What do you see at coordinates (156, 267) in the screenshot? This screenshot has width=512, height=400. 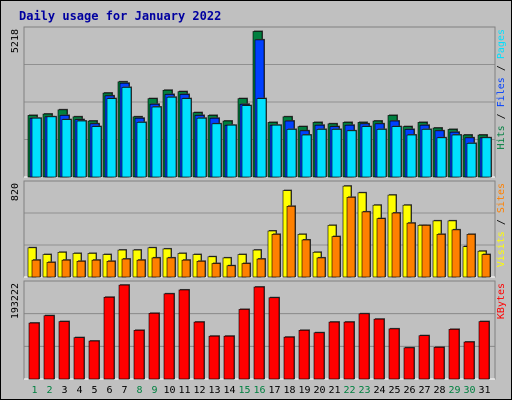 I see `bar-visits-sites-day-9-face` at bounding box center [156, 267].